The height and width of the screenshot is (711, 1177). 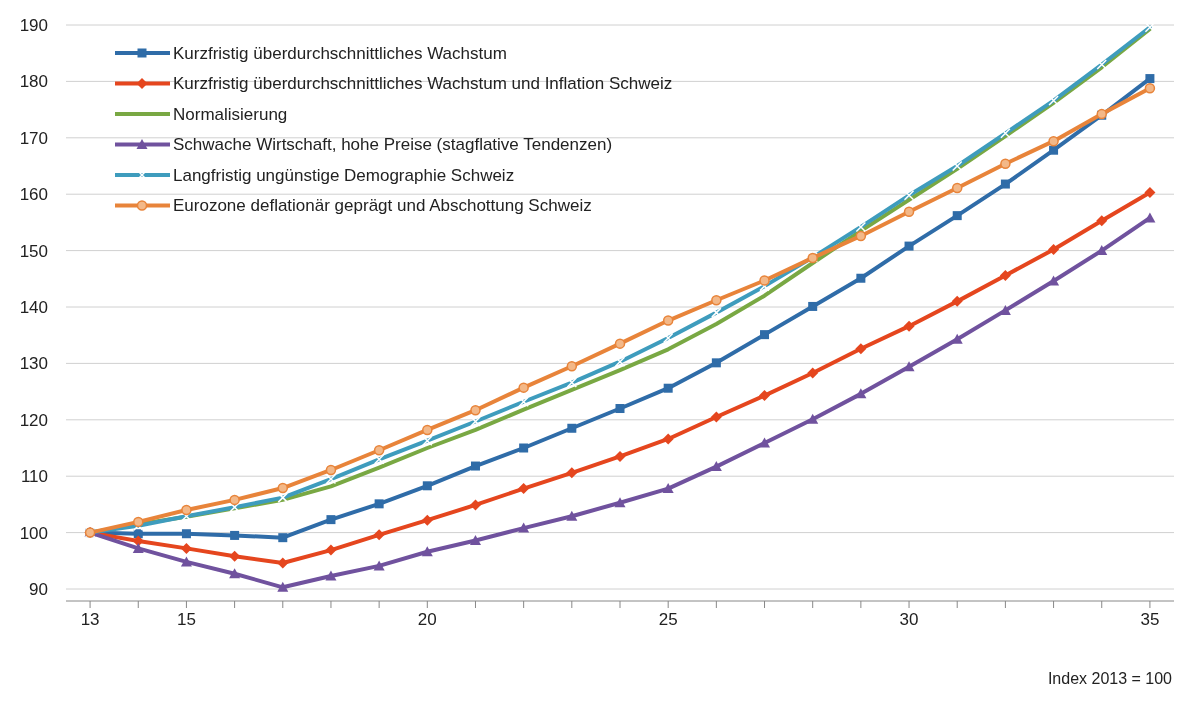 What do you see at coordinates (33, 307) in the screenshot?
I see `y-tick-label: 140` at bounding box center [33, 307].